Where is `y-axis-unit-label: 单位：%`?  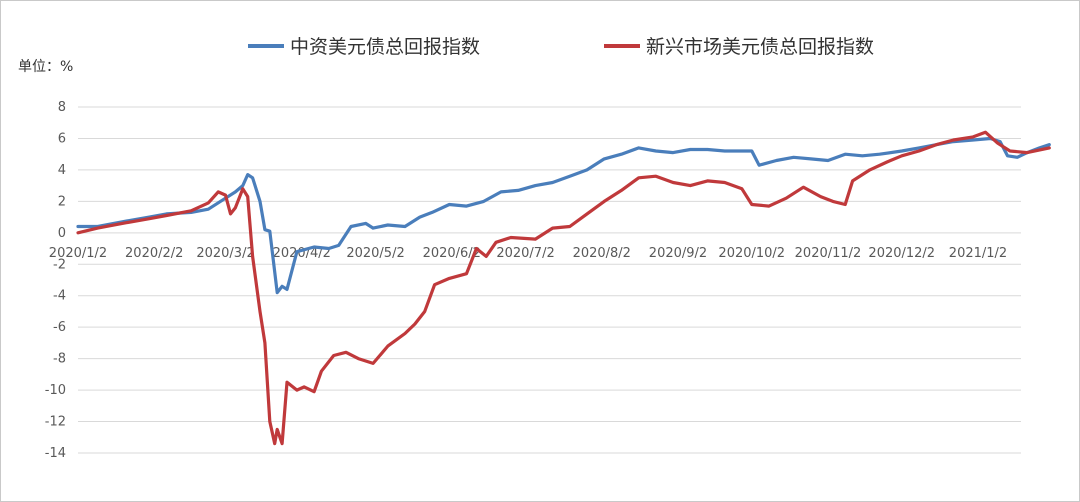 y-axis-unit-label: 单位：% is located at coordinates (46, 67).